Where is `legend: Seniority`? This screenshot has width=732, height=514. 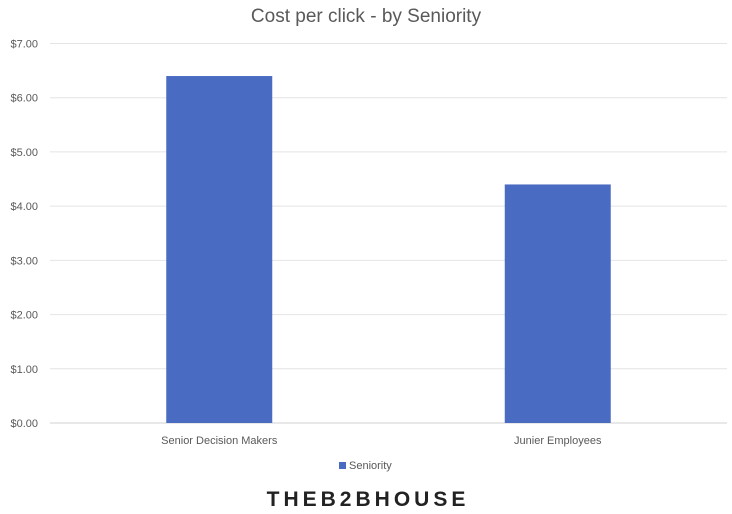
legend: Seniority is located at coordinates (365, 466).